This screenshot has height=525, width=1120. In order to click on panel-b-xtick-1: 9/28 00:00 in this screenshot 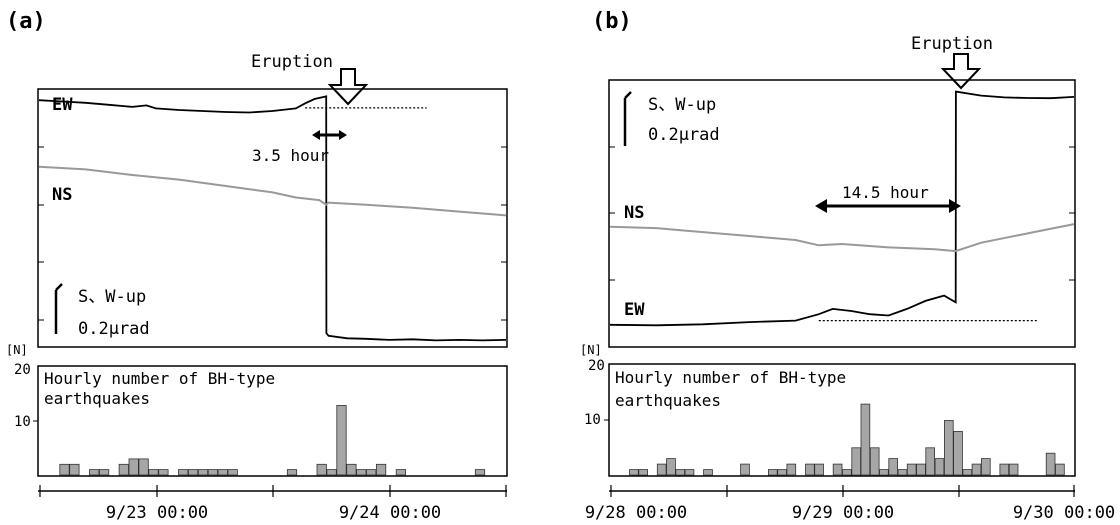, I will do `click(636, 513)`.